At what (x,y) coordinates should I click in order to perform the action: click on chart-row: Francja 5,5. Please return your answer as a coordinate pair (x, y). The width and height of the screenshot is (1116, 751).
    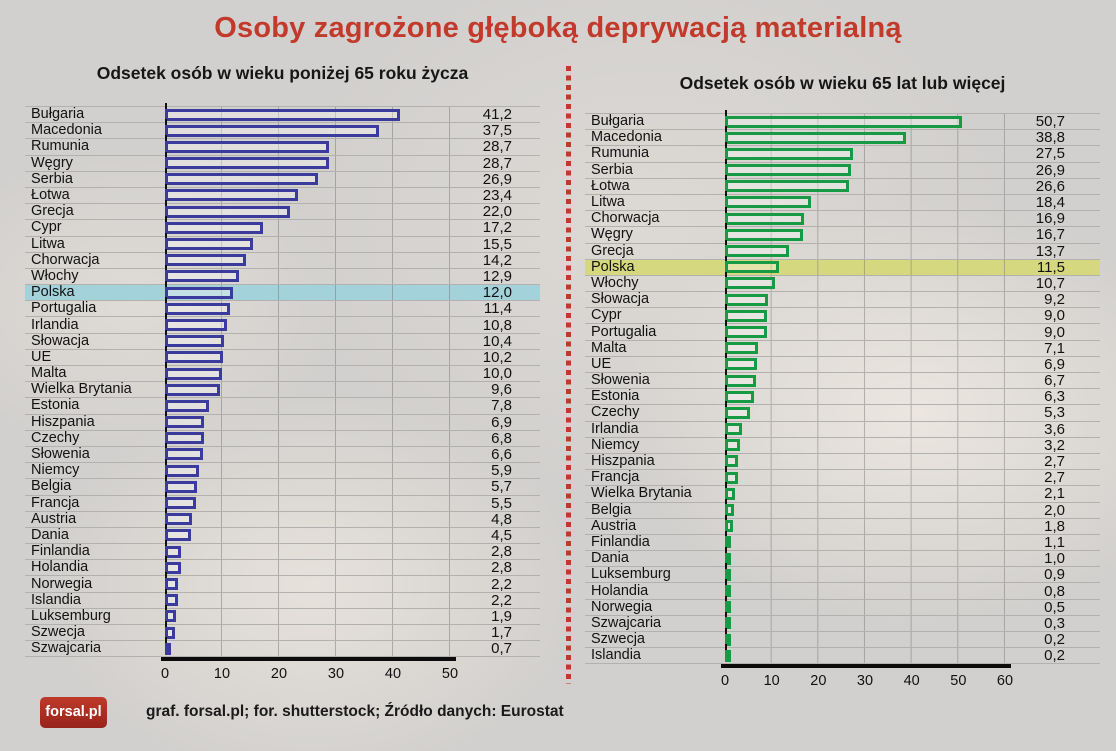
    Looking at the image, I should click on (282, 501).